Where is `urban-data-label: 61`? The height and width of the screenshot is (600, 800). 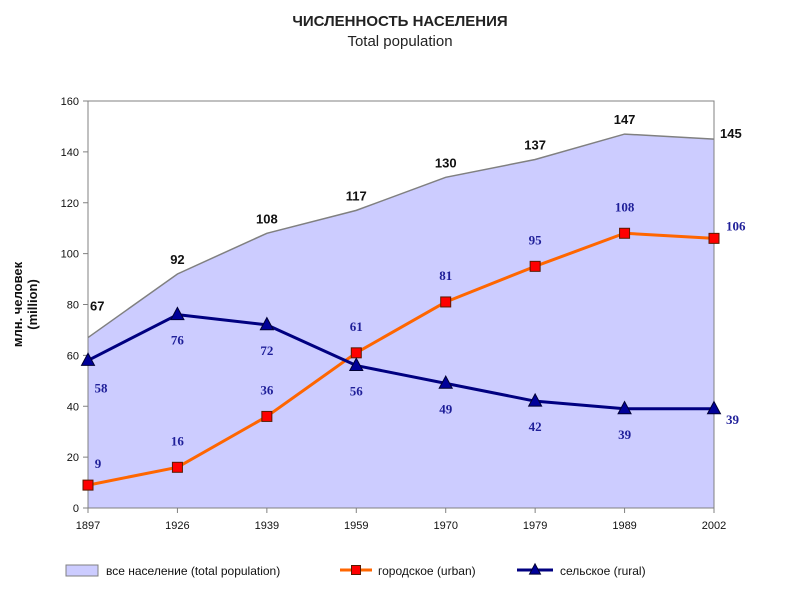 urban-data-label: 61 is located at coordinates (356, 326).